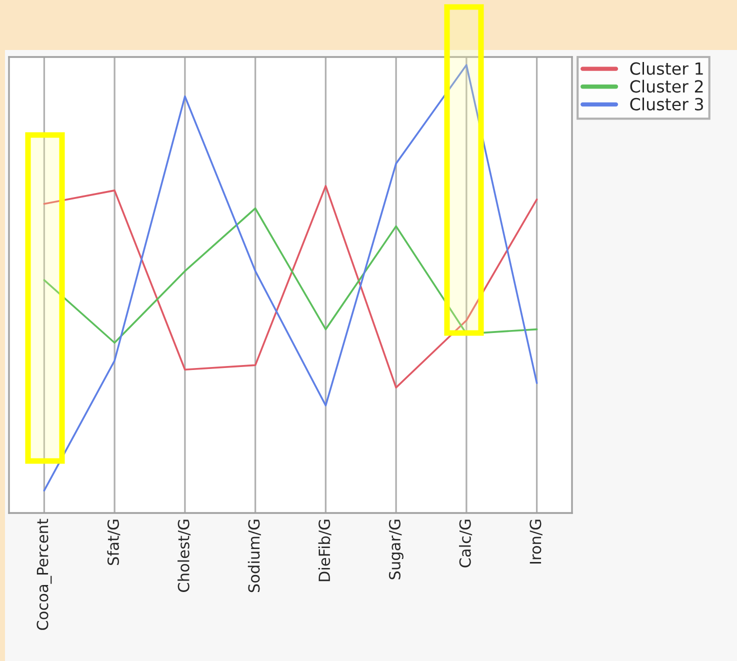 Image resolution: width=737 pixels, height=661 pixels. I want to click on x-tick-label: Cocoa_Percent, so click(44, 574).